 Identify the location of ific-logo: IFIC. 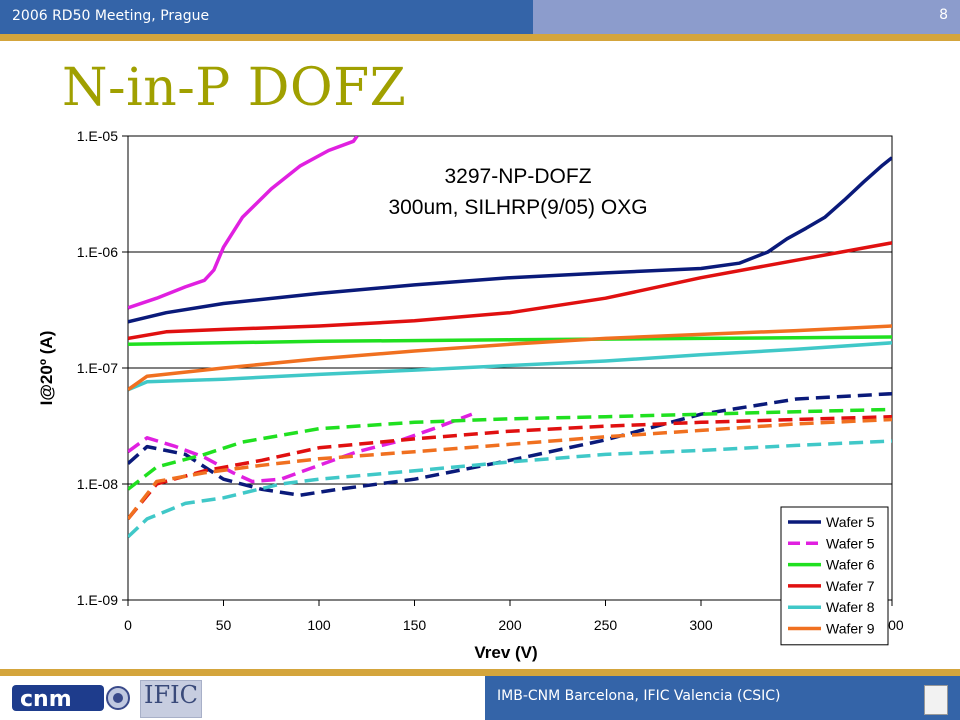
(171, 699).